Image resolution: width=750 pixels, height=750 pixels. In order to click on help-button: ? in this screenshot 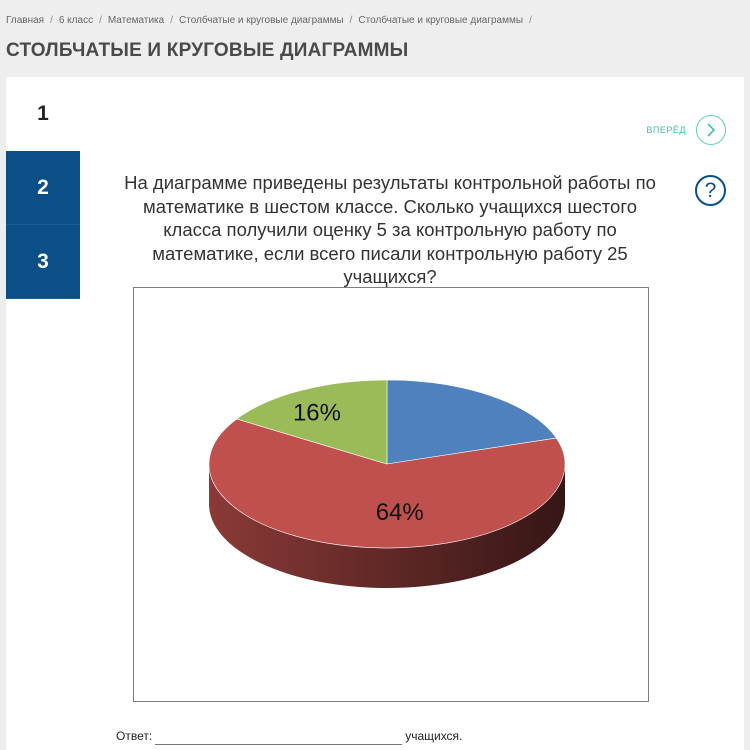, I will do `click(710, 190)`.